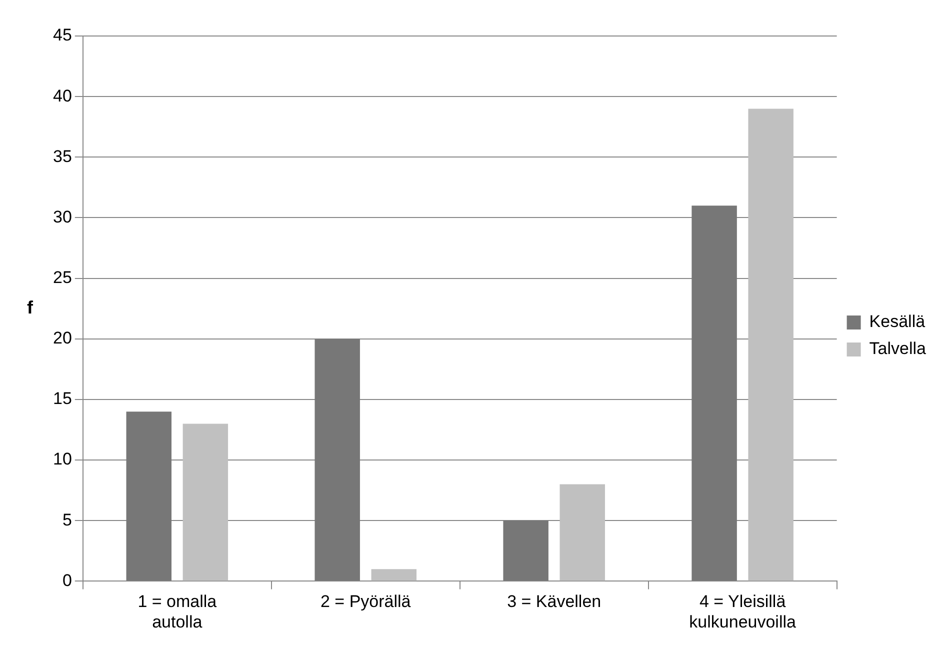  Describe the element at coordinates (62, 35) in the screenshot. I see `y-tick-label: 45` at that location.